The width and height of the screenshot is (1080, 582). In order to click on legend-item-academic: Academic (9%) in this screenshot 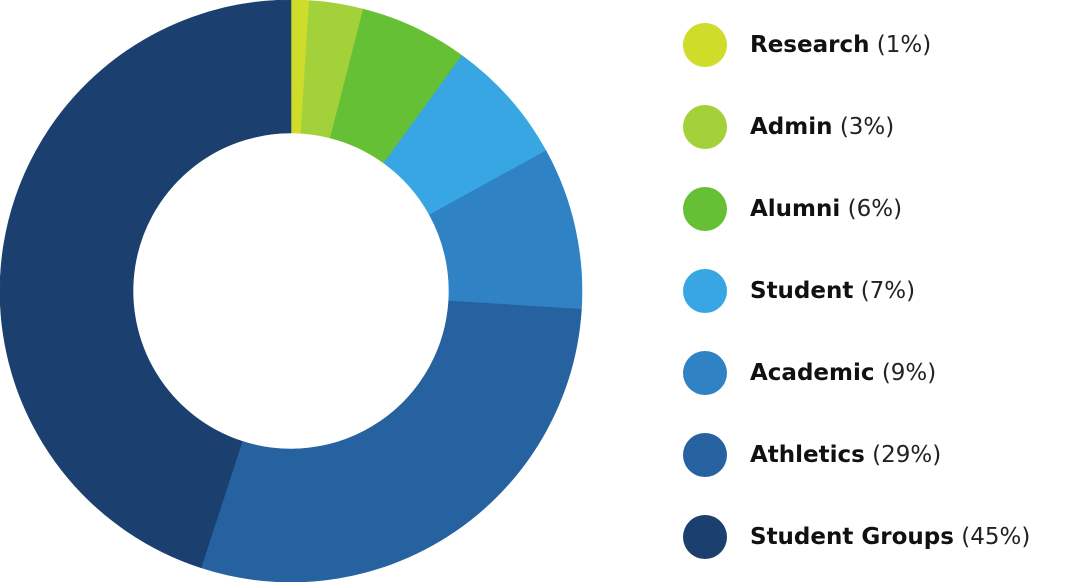, I will do `click(809, 373)`.